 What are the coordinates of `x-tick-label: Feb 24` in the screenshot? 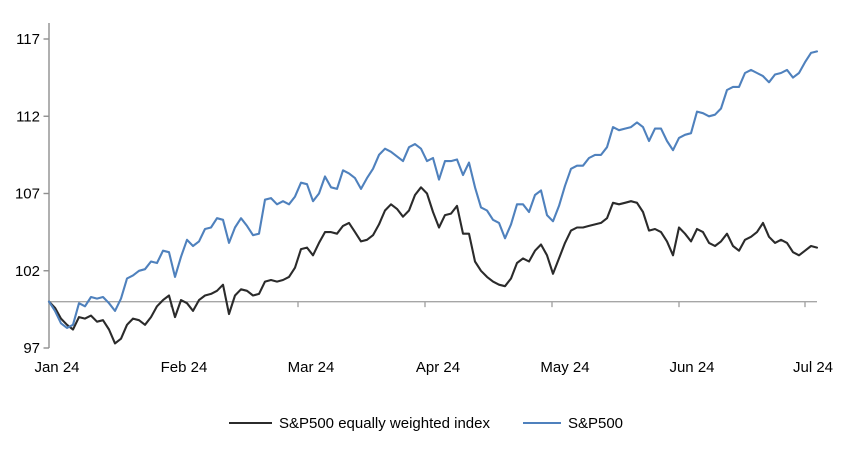 It's located at (184, 367).